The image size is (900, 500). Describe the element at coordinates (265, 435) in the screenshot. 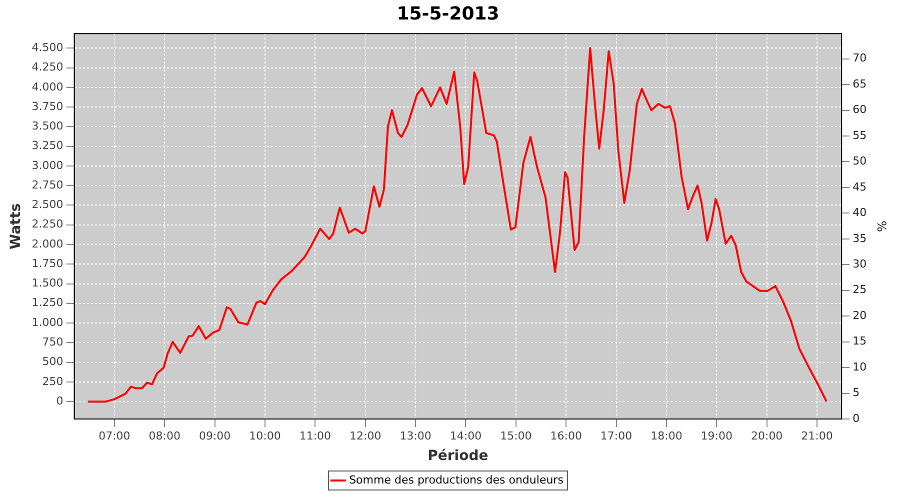

I see `x-tick-label: 10:00` at that location.